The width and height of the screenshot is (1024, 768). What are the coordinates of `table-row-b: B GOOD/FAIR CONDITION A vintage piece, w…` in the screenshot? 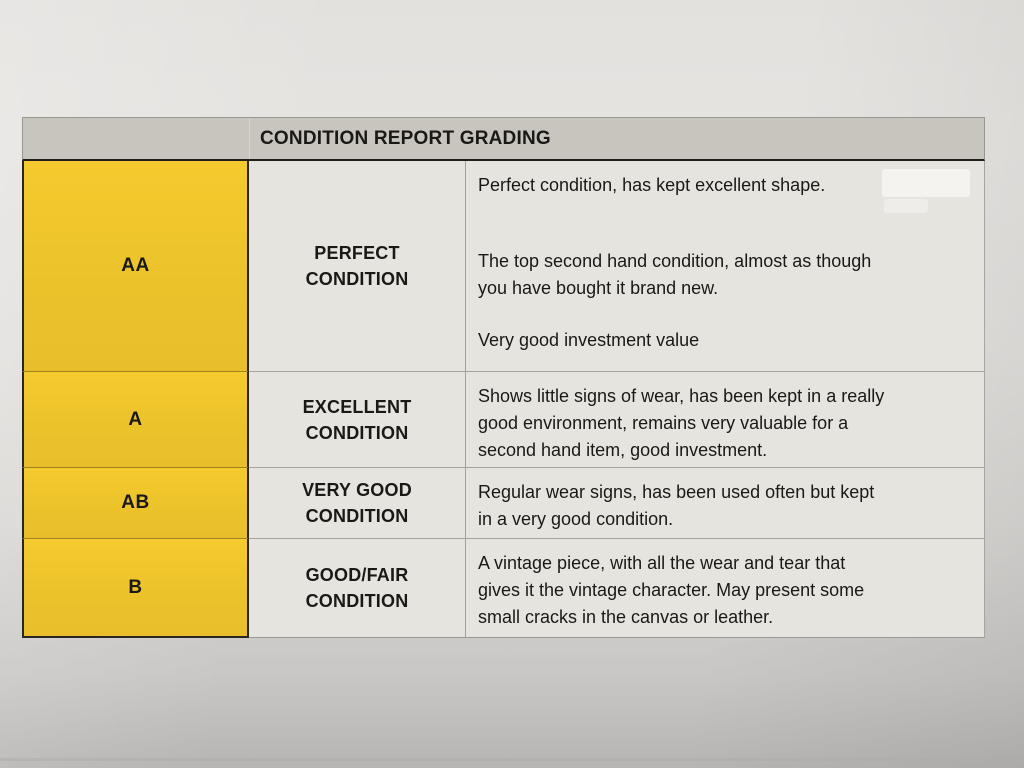 It's located at (503, 588).